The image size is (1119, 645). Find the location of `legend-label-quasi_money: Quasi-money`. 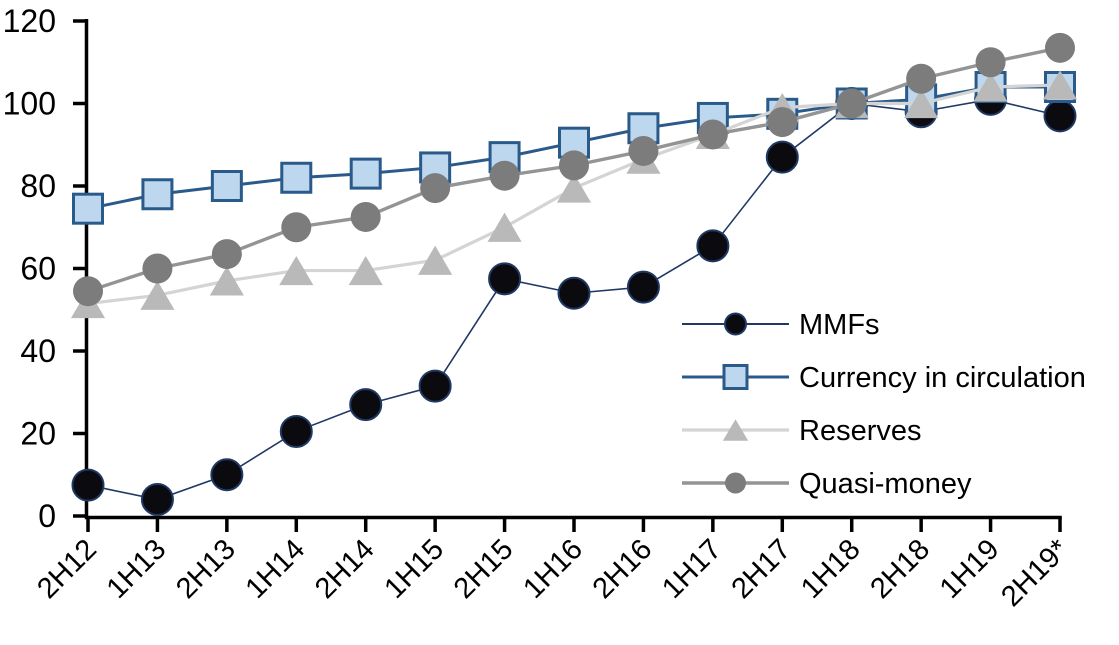

legend-label-quasi_money: Quasi-money is located at coordinates (885, 484).